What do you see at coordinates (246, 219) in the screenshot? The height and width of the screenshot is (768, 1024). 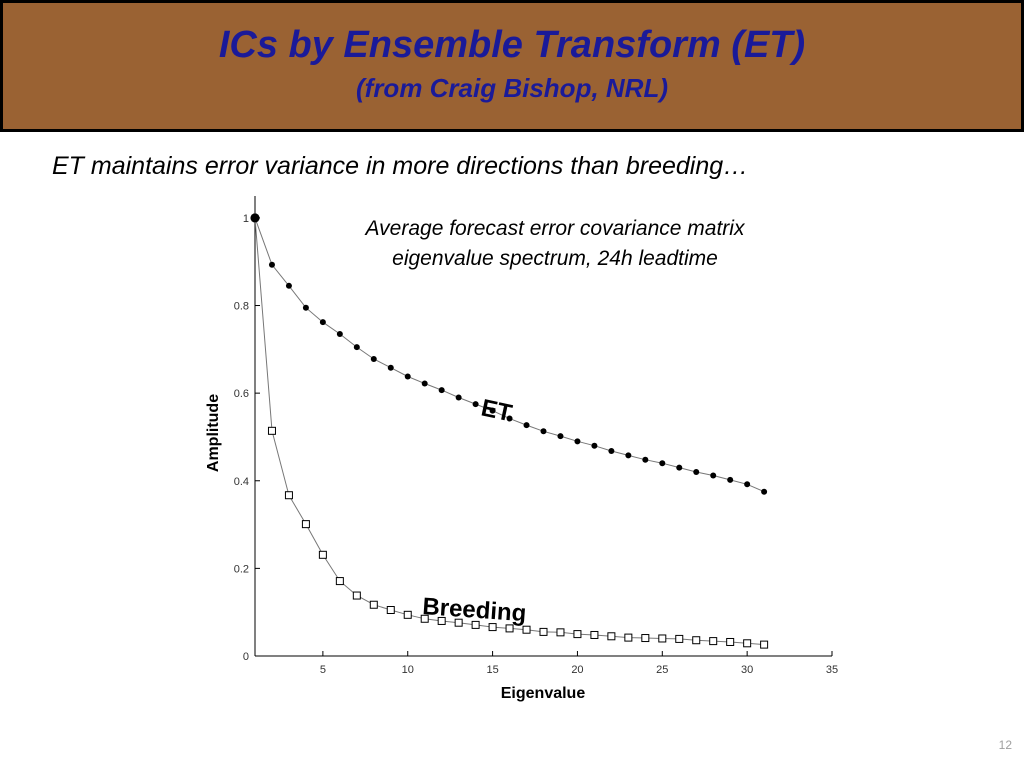 I see `y-tick-label: 1` at bounding box center [246, 219].